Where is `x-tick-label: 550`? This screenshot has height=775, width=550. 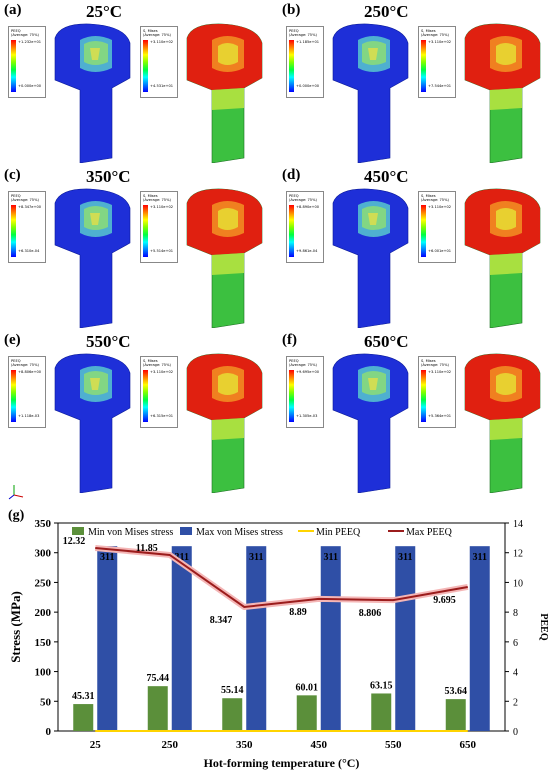 x-tick-label: 550 is located at coordinates (393, 745).